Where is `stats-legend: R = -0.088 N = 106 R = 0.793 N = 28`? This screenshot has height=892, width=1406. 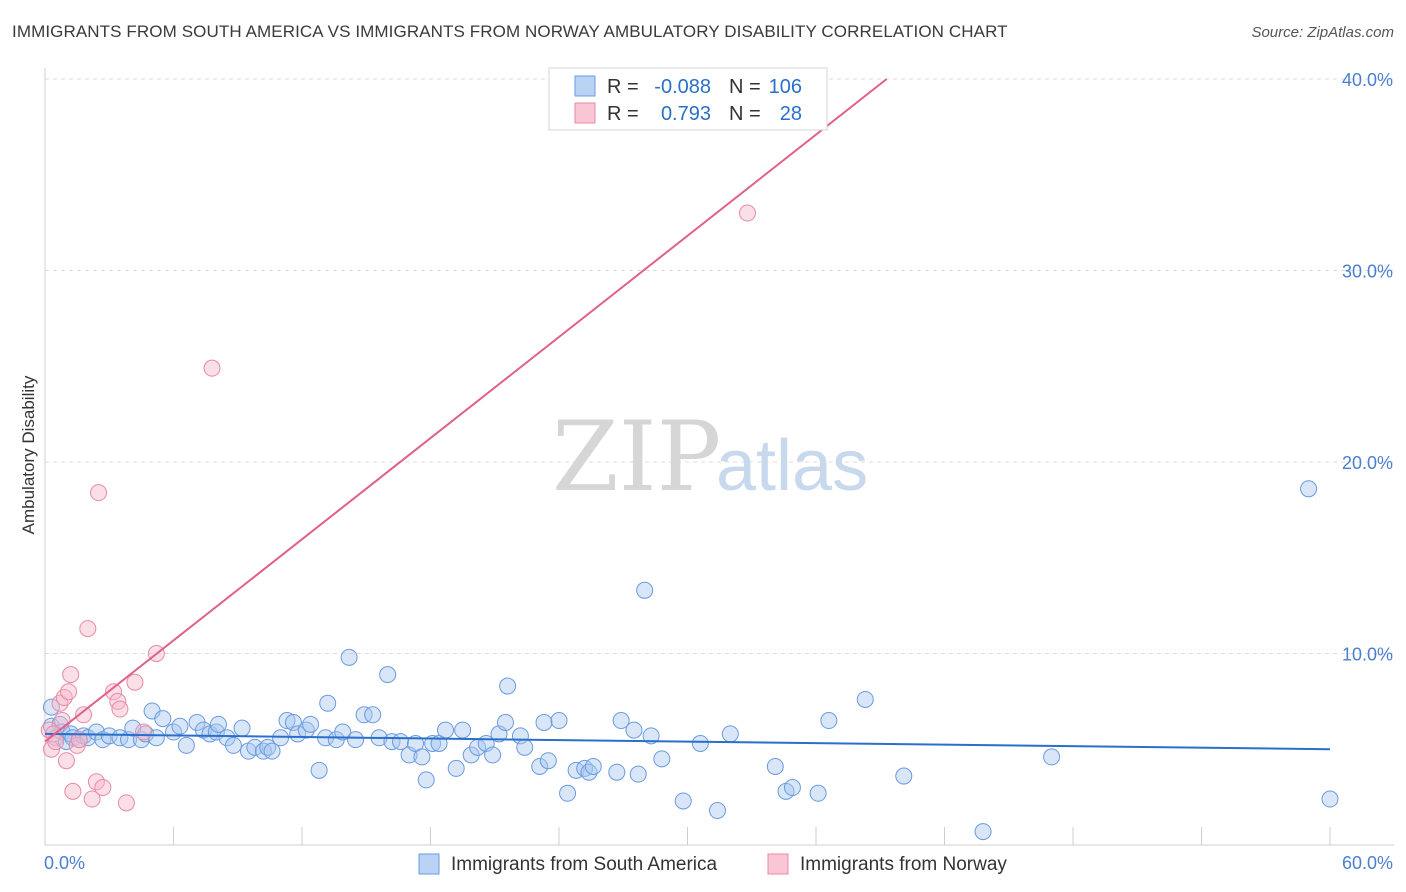
stats-legend: R = -0.088 N = 106 R = 0.793 N = 28 is located at coordinates (688, 99).